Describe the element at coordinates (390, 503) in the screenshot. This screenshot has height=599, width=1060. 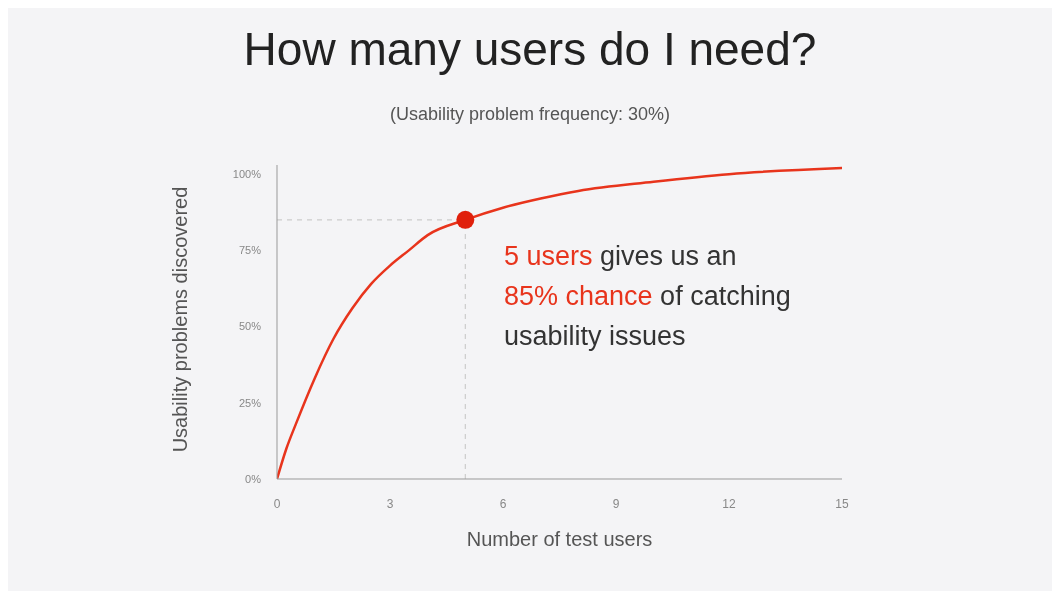
I see `x-tick-label: 3` at that location.